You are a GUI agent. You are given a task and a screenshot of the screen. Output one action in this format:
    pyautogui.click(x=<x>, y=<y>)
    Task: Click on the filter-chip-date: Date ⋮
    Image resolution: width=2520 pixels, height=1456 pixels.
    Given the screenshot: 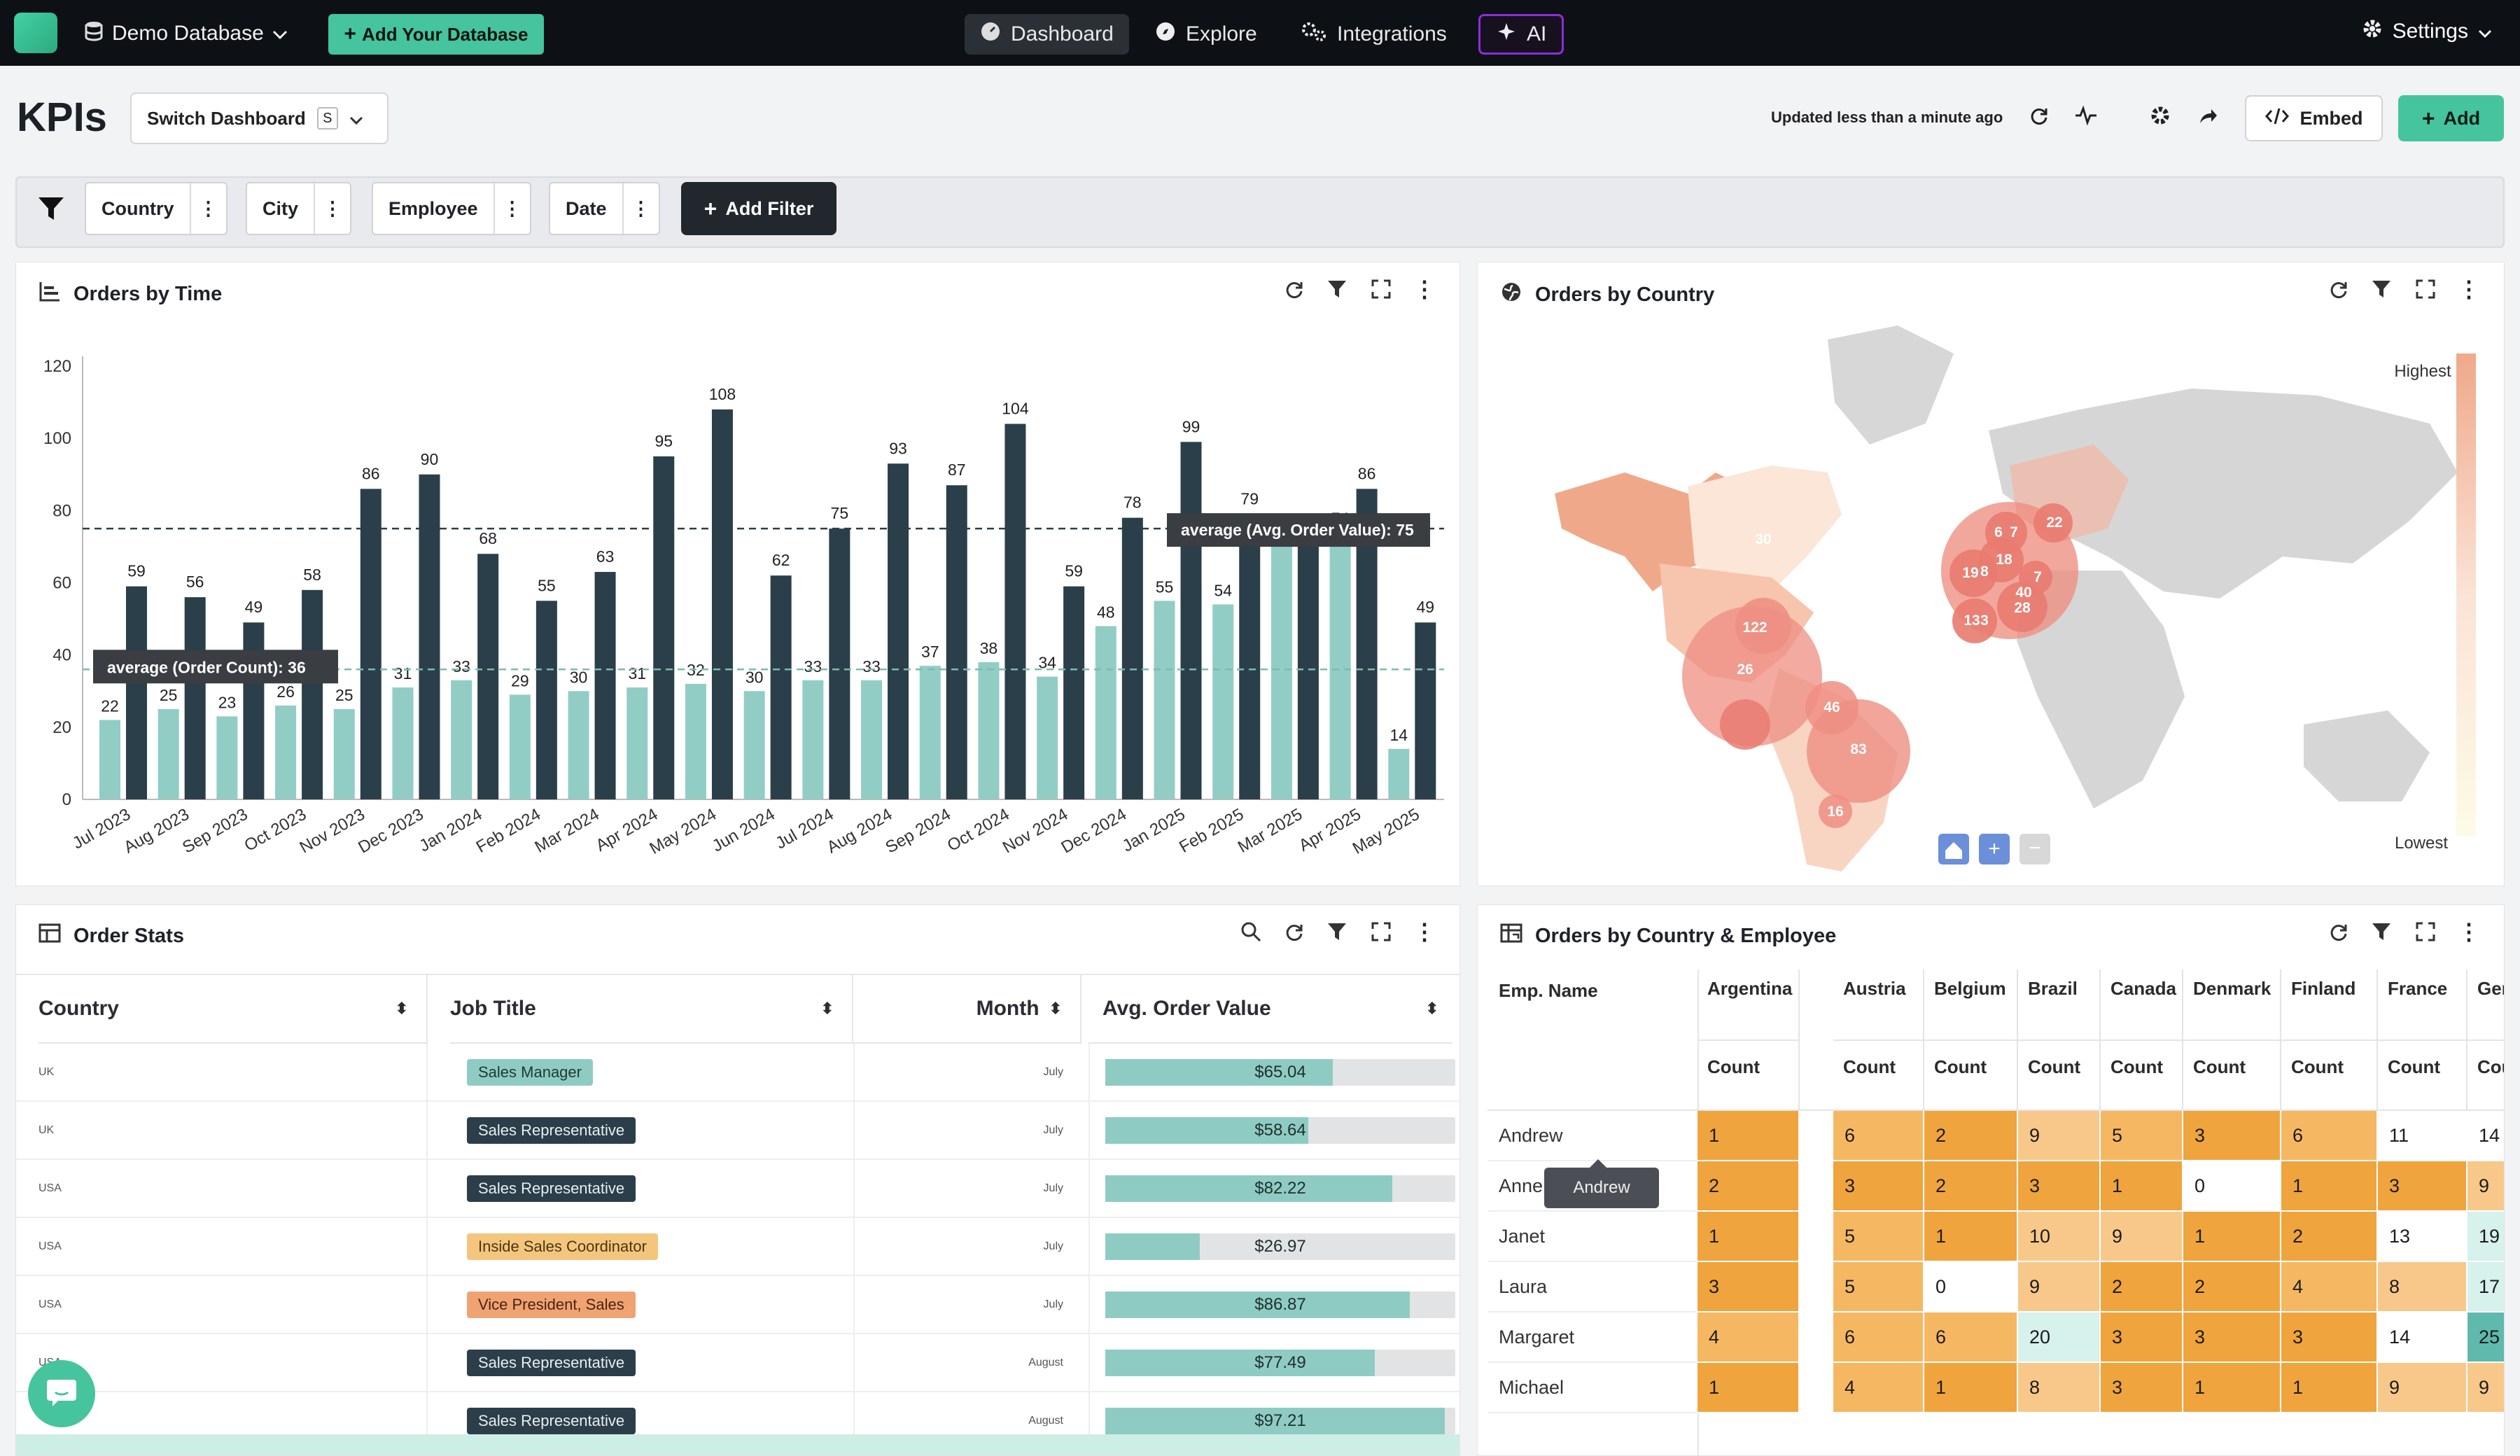 What is the action you would take?
    pyautogui.click(x=604, y=208)
    